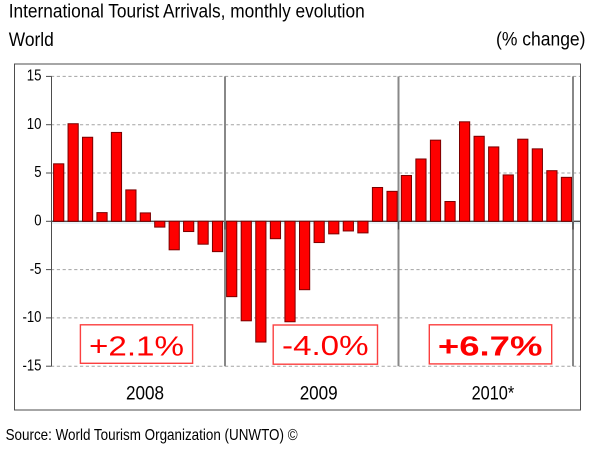 The height and width of the screenshot is (455, 600). Describe the element at coordinates (31, 40) in the screenshot. I see `svg-text: World` at that location.